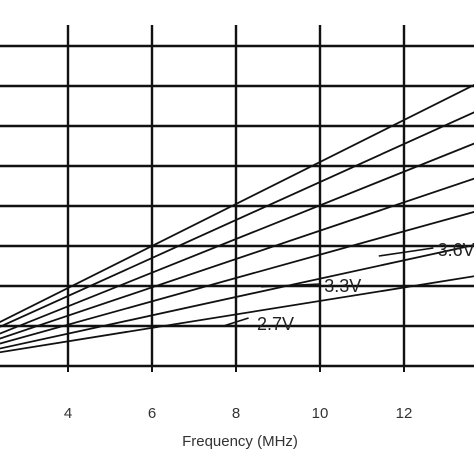 This screenshot has height=474, width=474. What do you see at coordinates (320, 413) in the screenshot?
I see `x-tick-label-4: 10` at bounding box center [320, 413].